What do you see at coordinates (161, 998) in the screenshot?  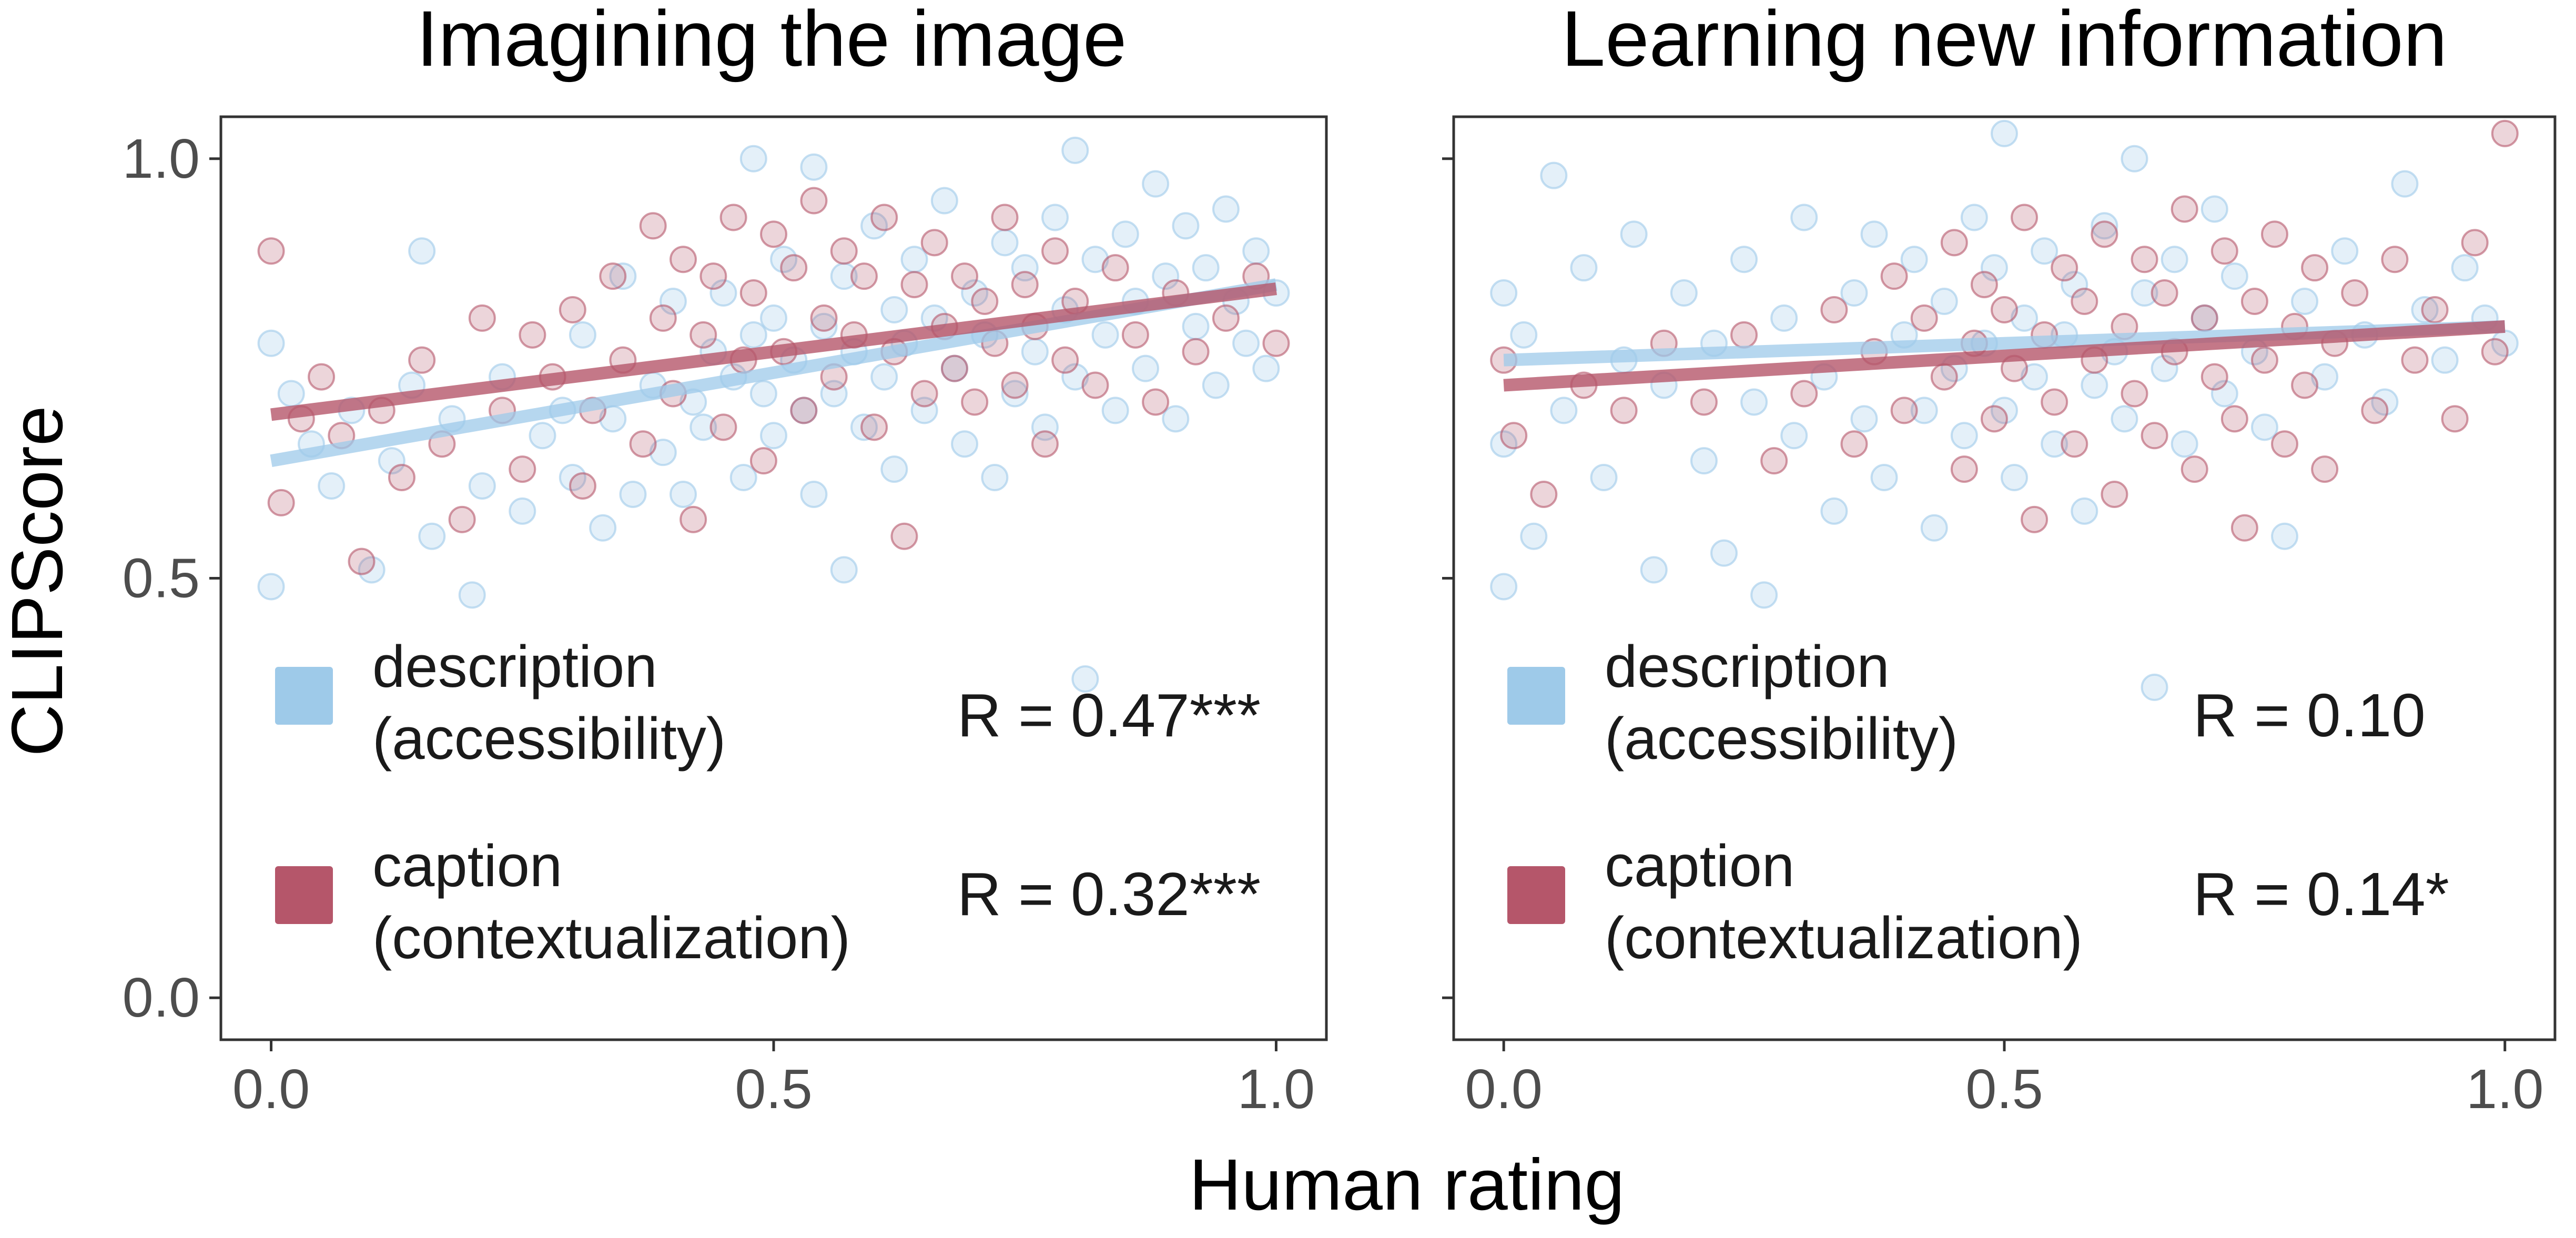 I see `y-tick-label: 0.0` at bounding box center [161, 998].